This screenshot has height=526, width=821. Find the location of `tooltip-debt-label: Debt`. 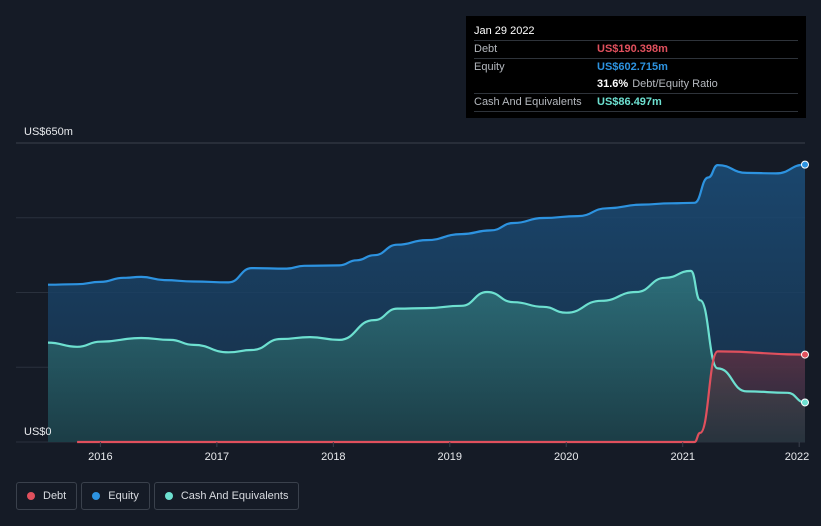

tooltip-debt-label: Debt is located at coordinates (486, 49).